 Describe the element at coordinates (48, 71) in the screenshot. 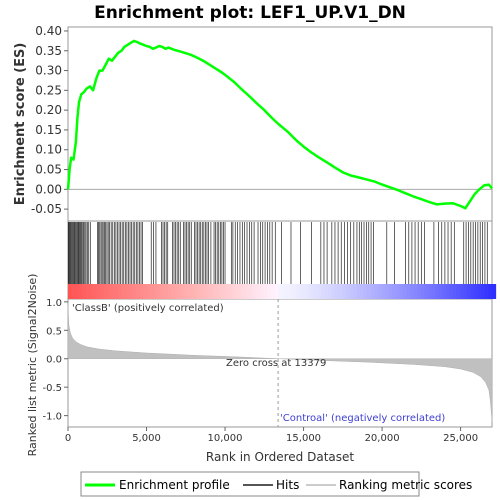

I see `es-y-tick-label: 0.30` at that location.